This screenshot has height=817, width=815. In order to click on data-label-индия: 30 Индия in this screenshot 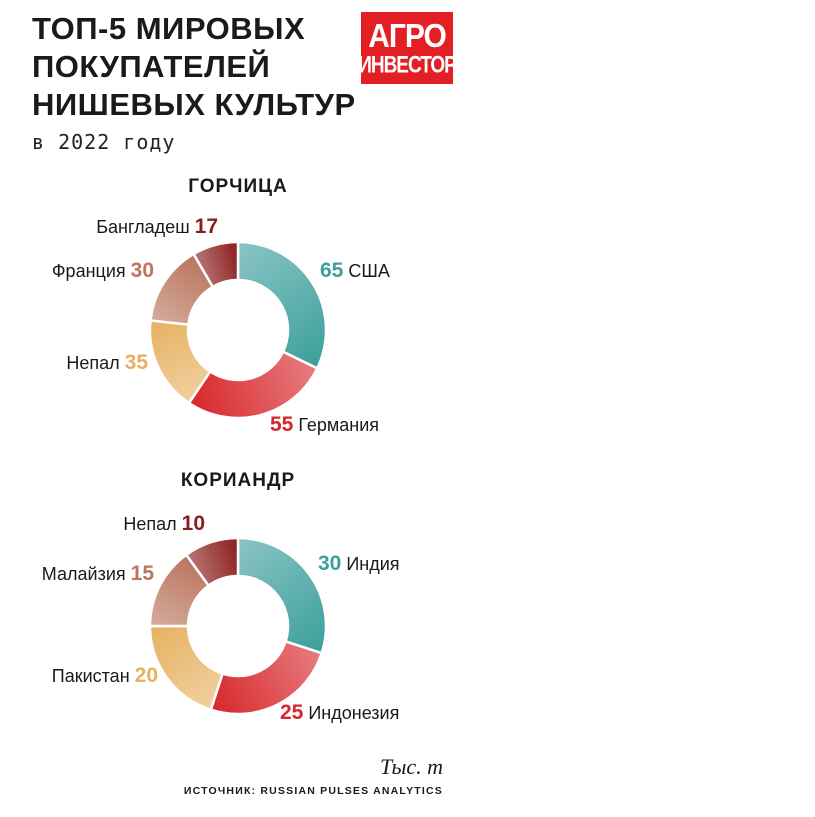, I will do `click(359, 563)`.